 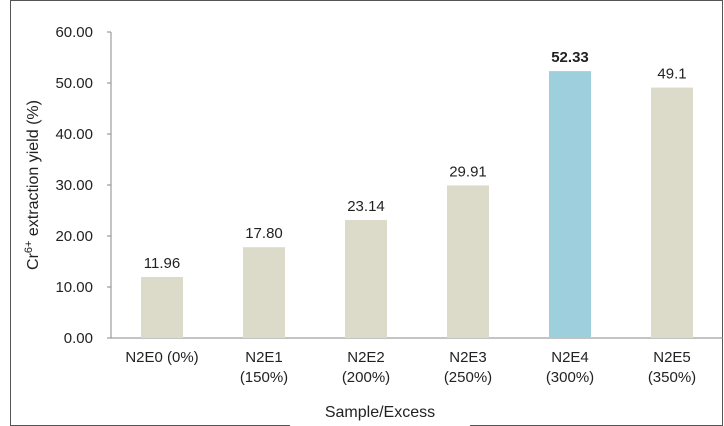 I want to click on data-label: 11.96, so click(x=162, y=263).